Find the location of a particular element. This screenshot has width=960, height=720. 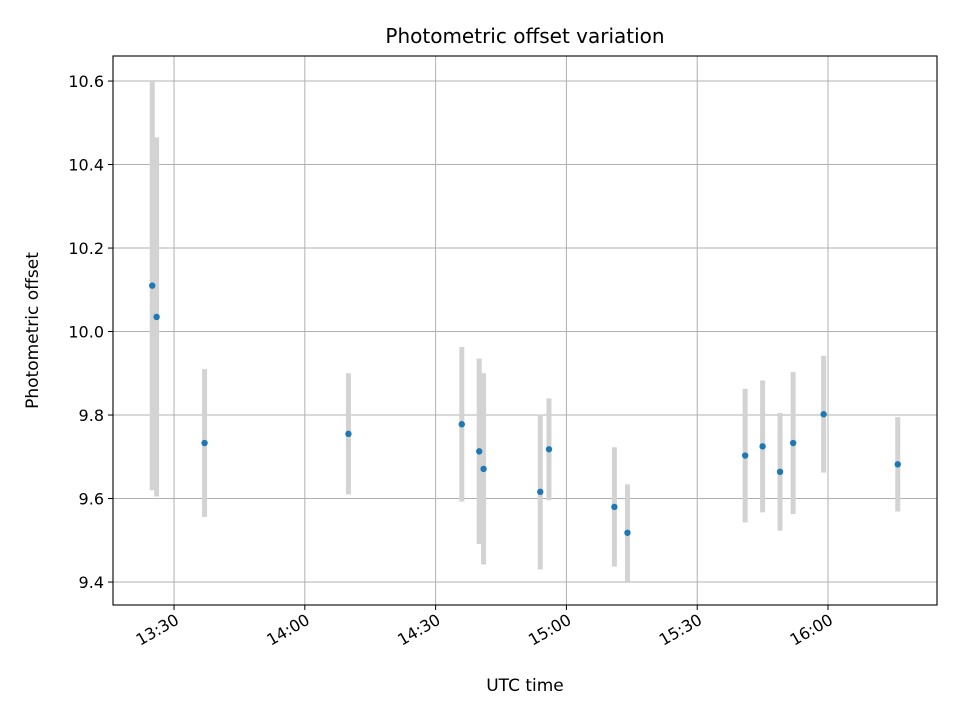

x-tick-label: 15:30 is located at coordinates (680, 630).